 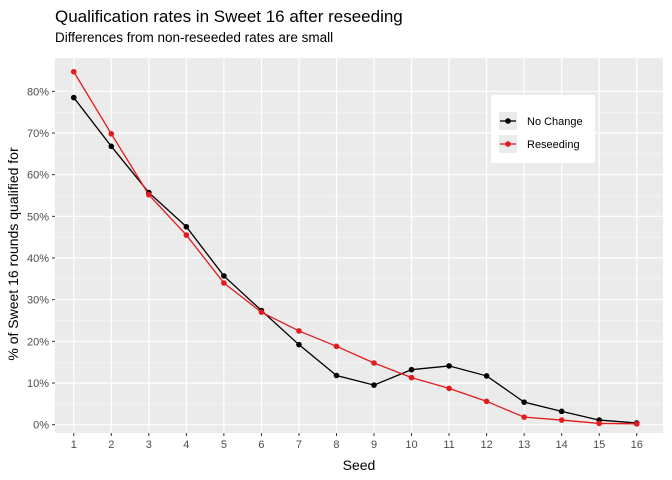 What do you see at coordinates (224, 445) in the screenshot?
I see `x-tick-label: 5` at bounding box center [224, 445].